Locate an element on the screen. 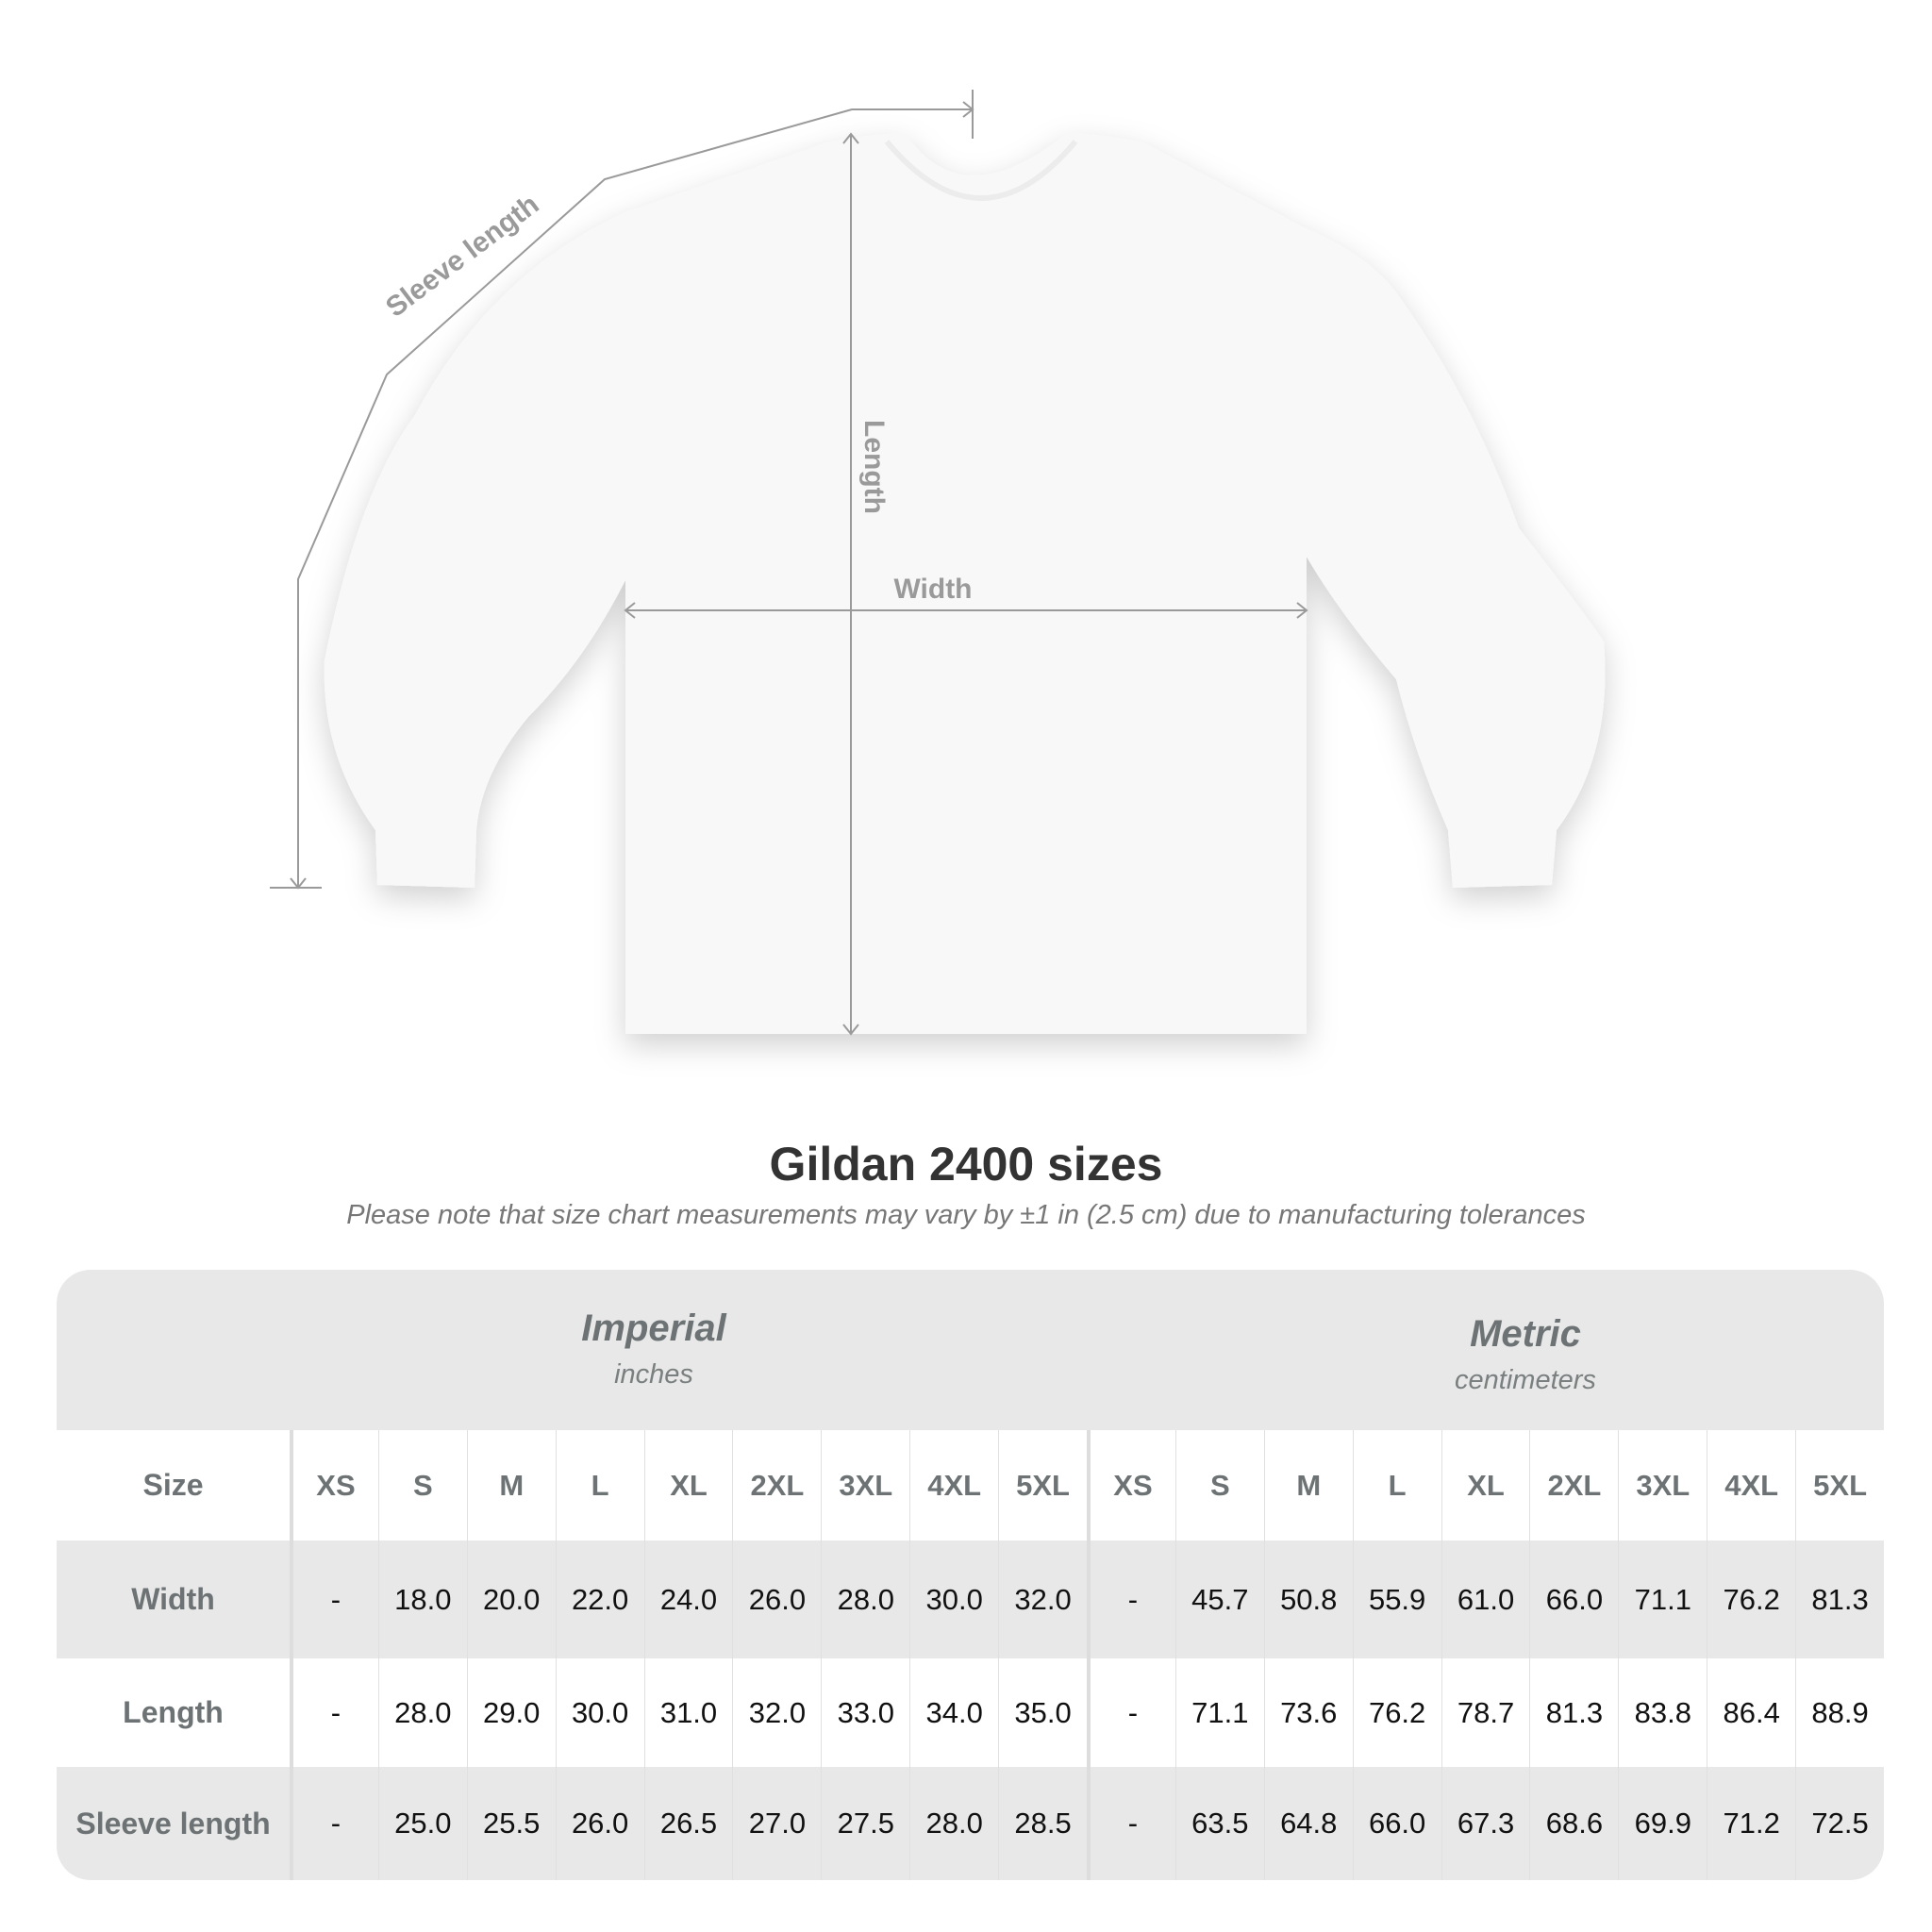 Image resolution: width=1932 pixels, height=1932 pixels. metric-size-header: XL is located at coordinates (1486, 1486).